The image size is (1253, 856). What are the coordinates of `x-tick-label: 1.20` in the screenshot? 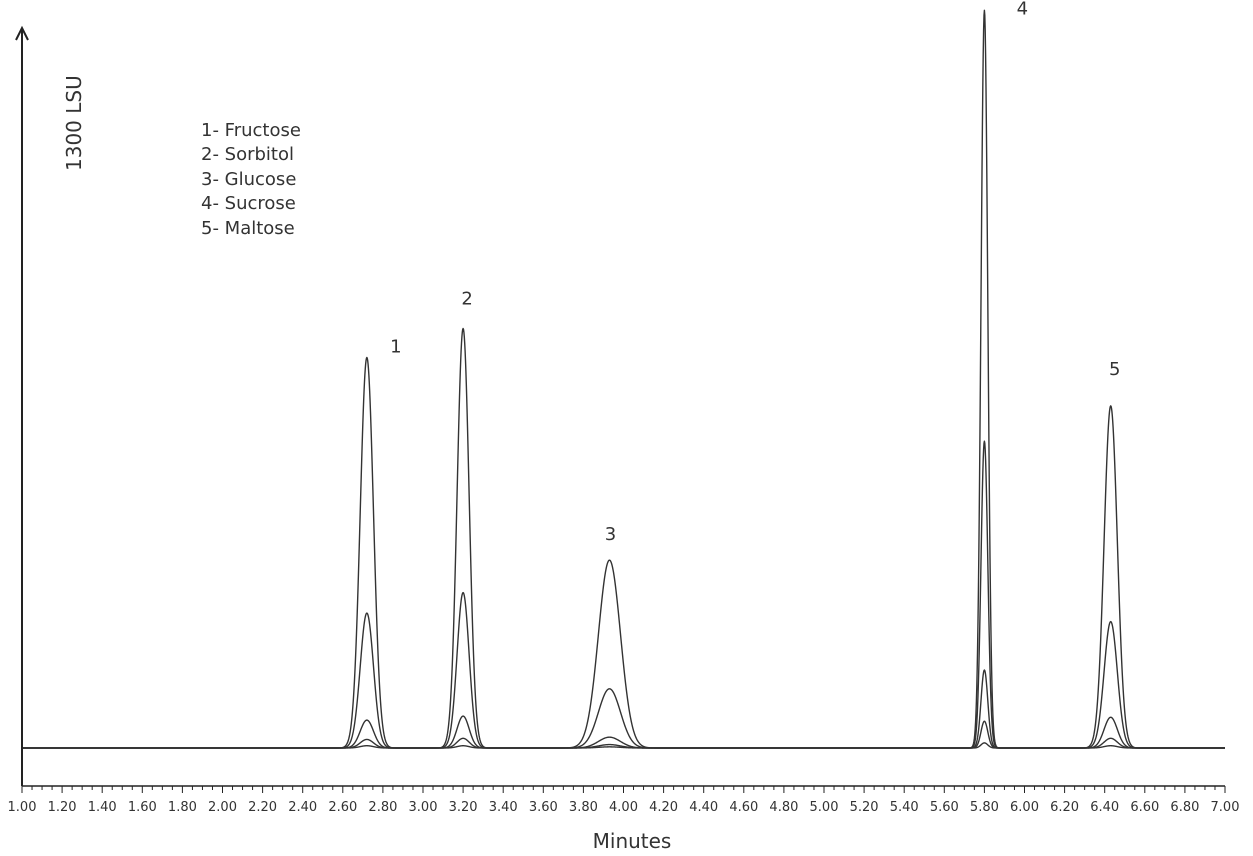 It's located at (62, 807).